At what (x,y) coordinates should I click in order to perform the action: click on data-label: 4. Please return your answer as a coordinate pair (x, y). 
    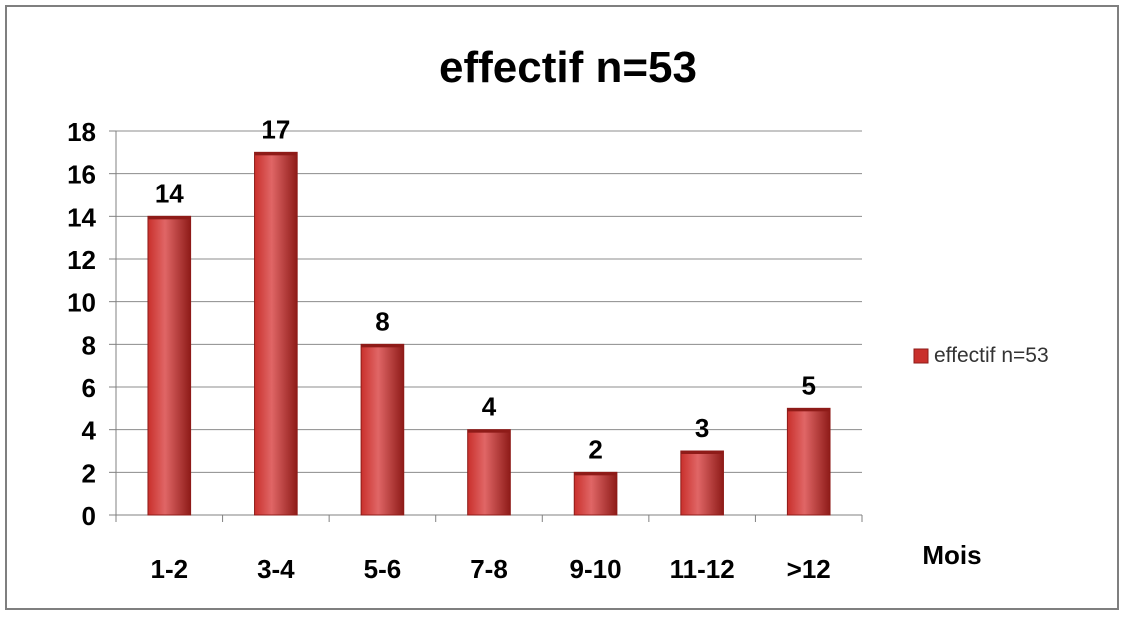
    Looking at the image, I should click on (489, 407).